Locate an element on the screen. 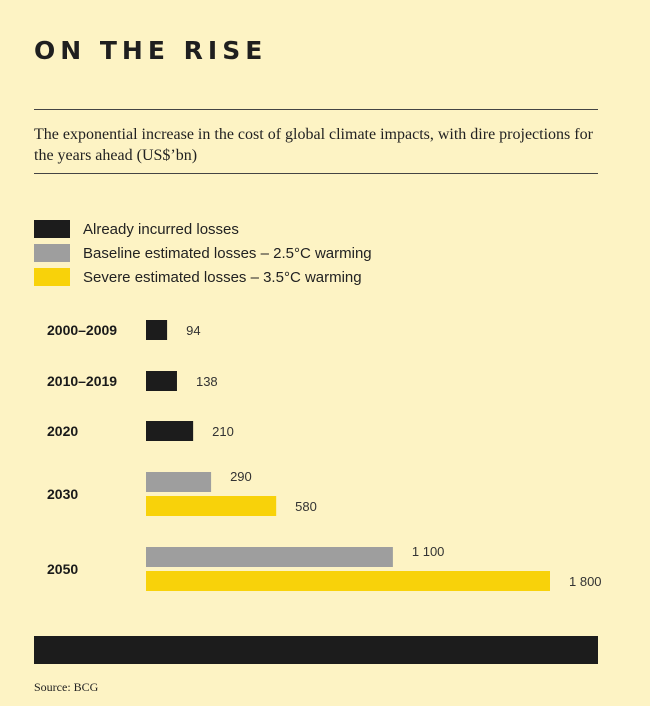 The image size is (650, 706). legend-swatch-incurred is located at coordinates (52, 229).